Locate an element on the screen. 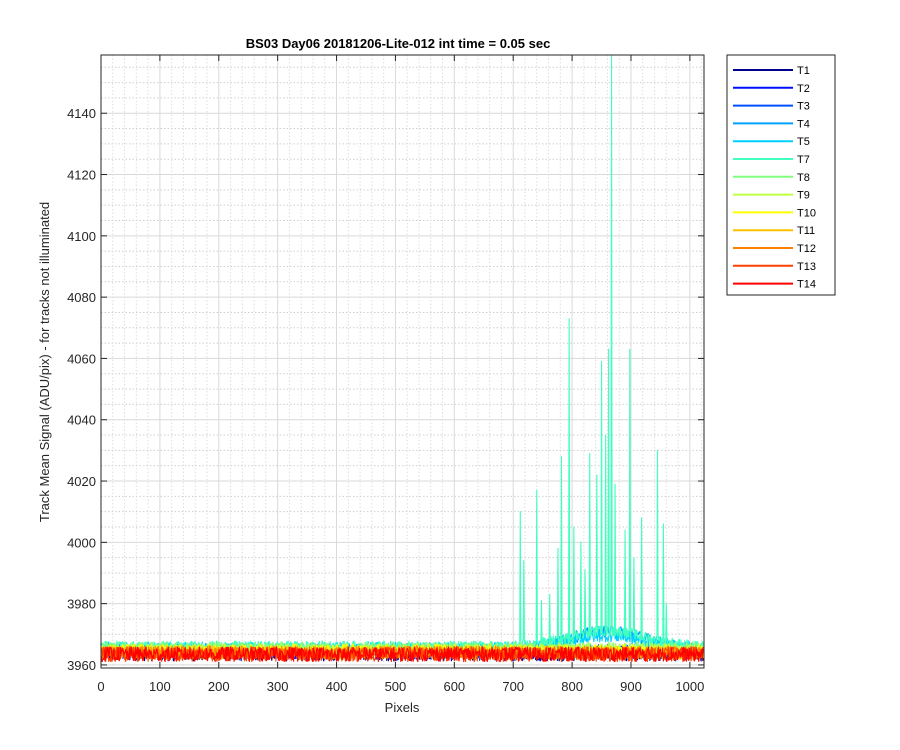 The width and height of the screenshot is (900, 750). x-tick-label: 0 is located at coordinates (100, 686).